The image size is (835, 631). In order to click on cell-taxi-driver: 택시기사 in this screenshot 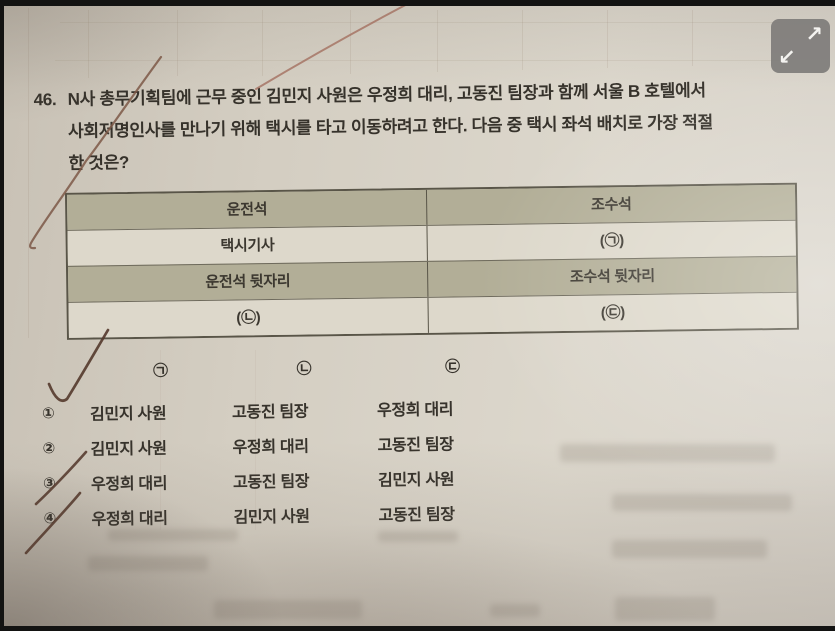, I will do `click(248, 245)`.